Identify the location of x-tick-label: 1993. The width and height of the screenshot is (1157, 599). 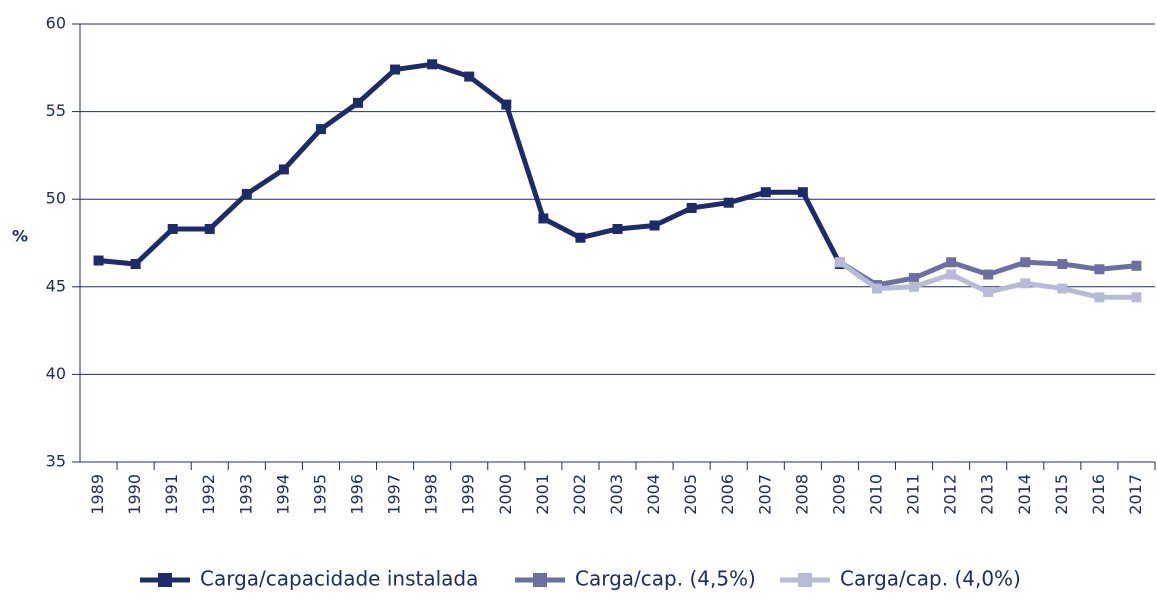
(245, 494).